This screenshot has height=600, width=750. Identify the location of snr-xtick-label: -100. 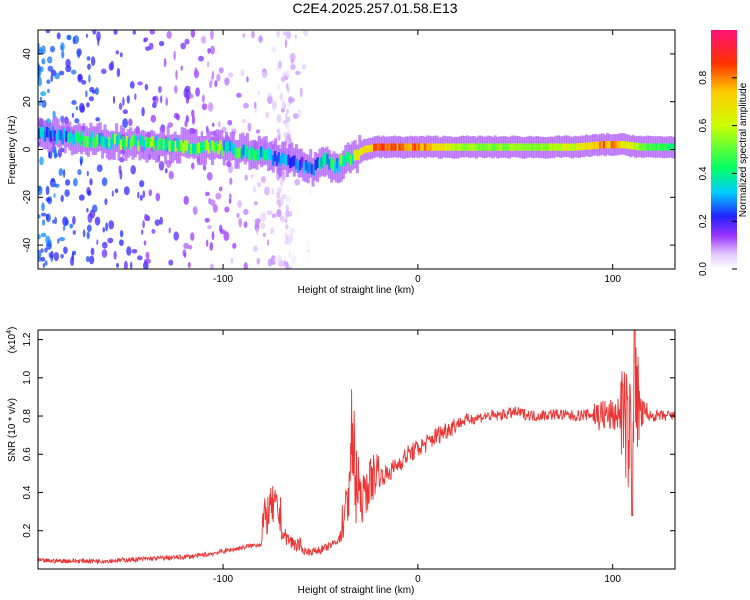
(223, 579).